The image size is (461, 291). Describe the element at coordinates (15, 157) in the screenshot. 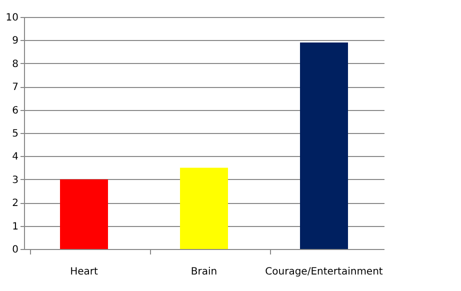

I see `y-tick-label: 4` at that location.